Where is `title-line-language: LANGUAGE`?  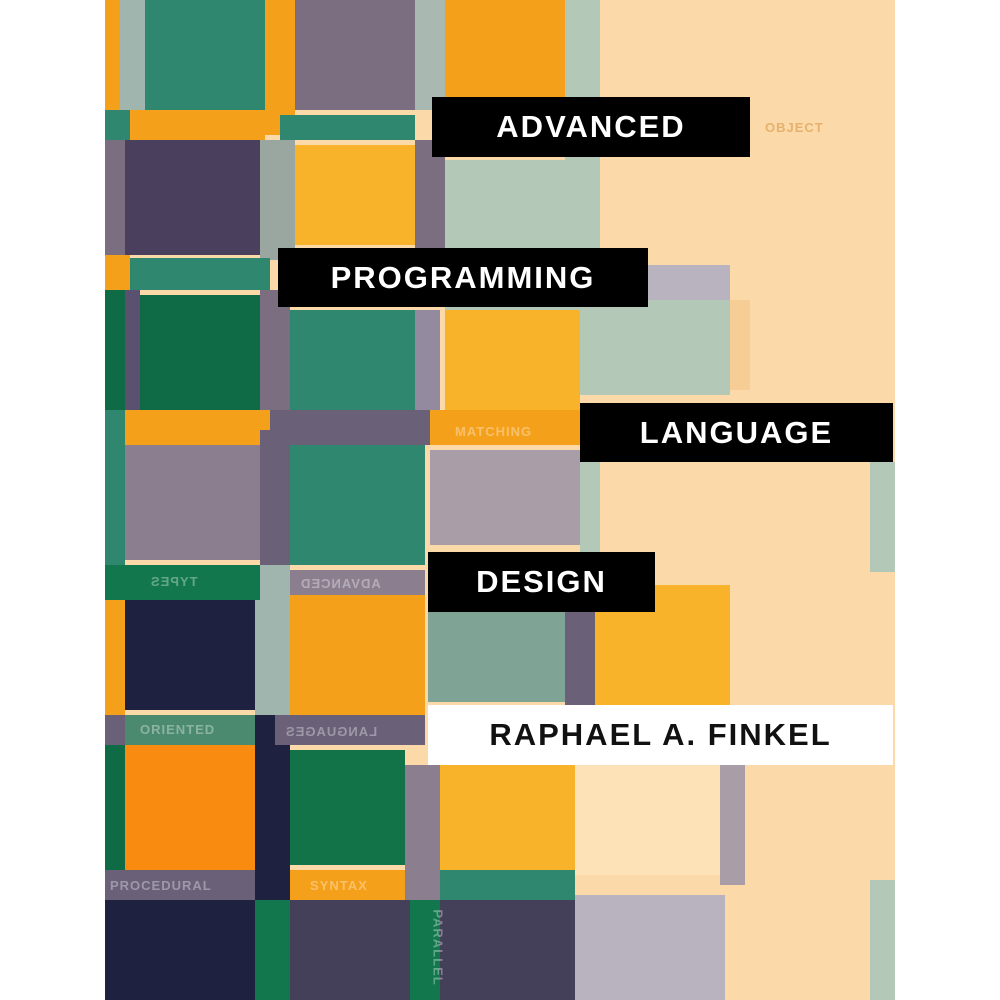 title-line-language: LANGUAGE is located at coordinates (736, 432).